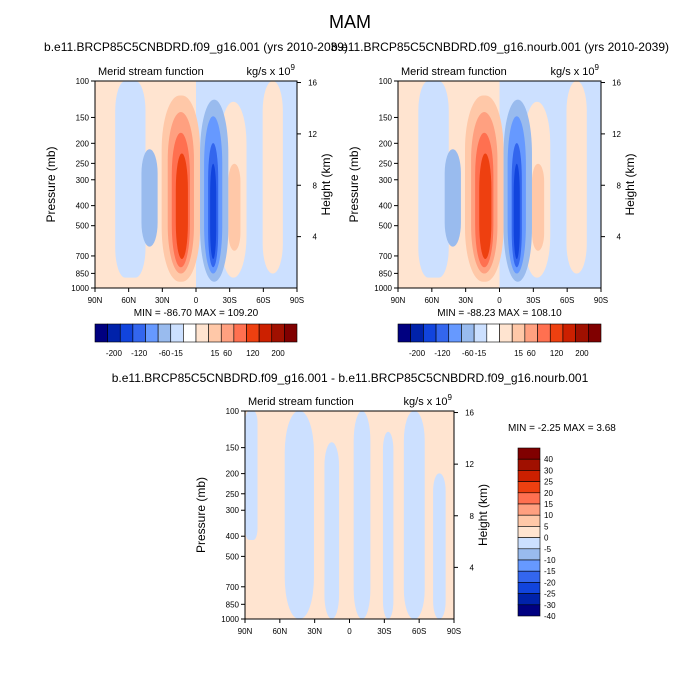  I want to click on y2-tick-label: 4, so click(472, 567).